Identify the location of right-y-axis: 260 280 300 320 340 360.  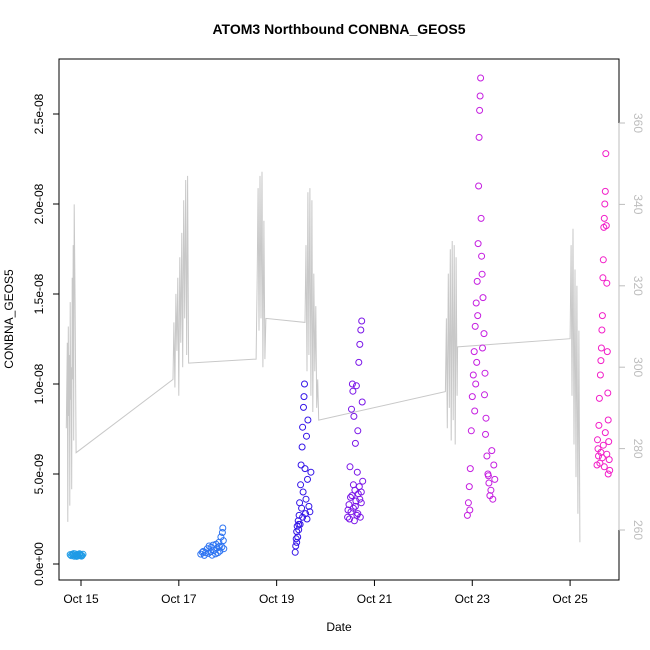
(631, 326).